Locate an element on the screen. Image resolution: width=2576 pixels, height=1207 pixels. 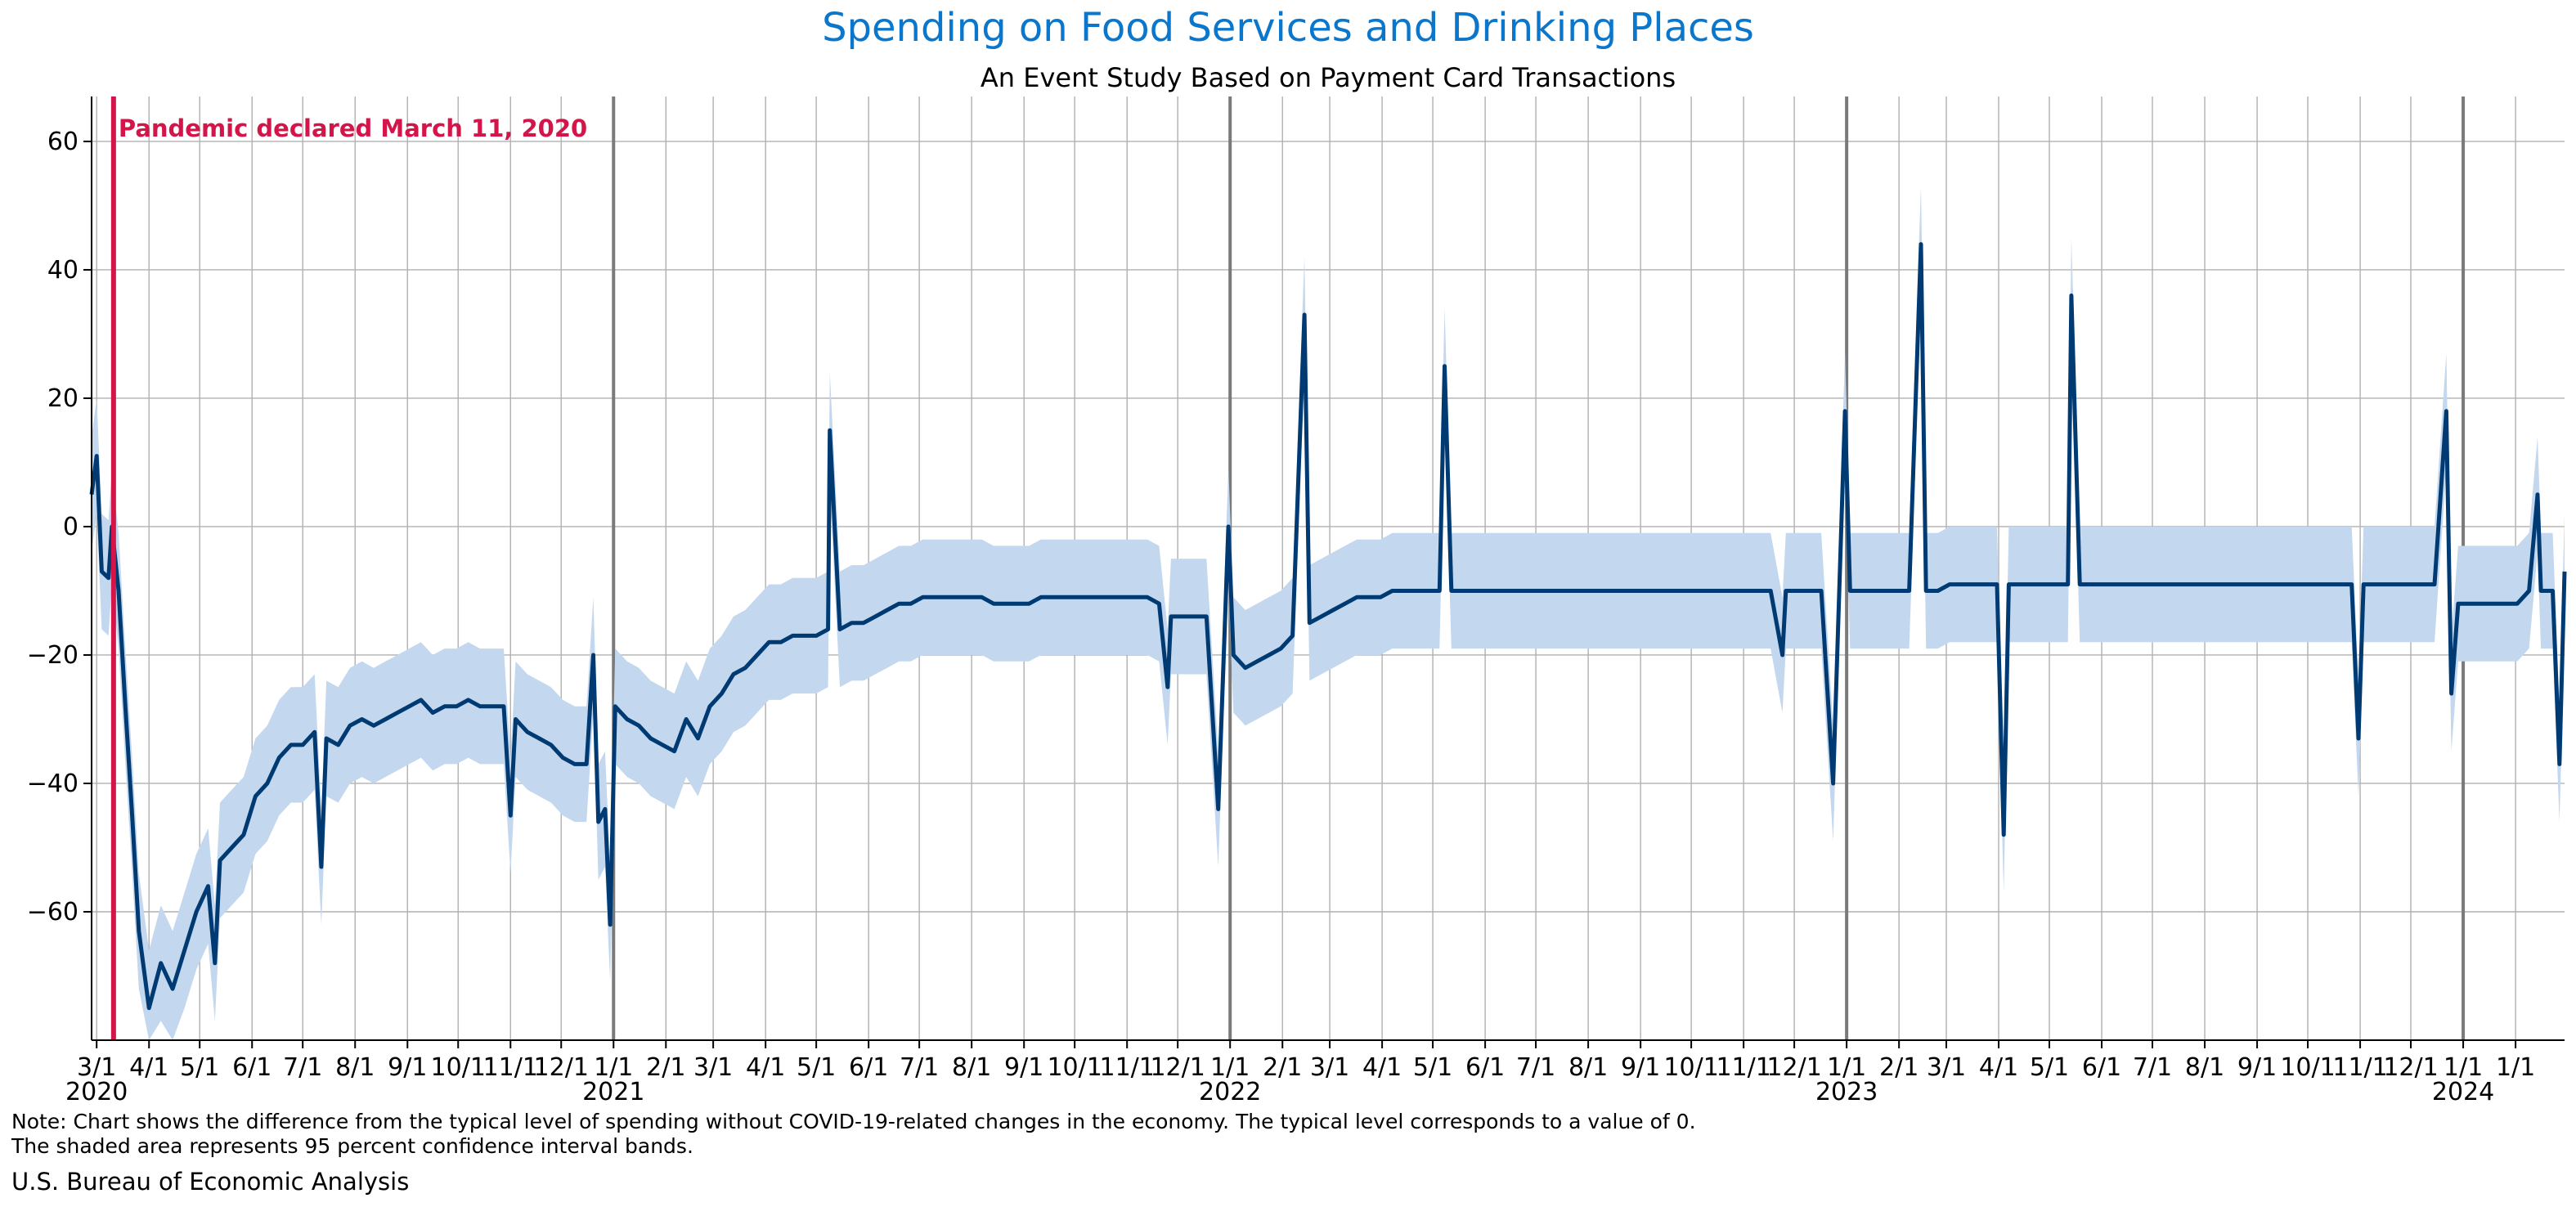
y-tick-label: −60 is located at coordinates (53, 913).